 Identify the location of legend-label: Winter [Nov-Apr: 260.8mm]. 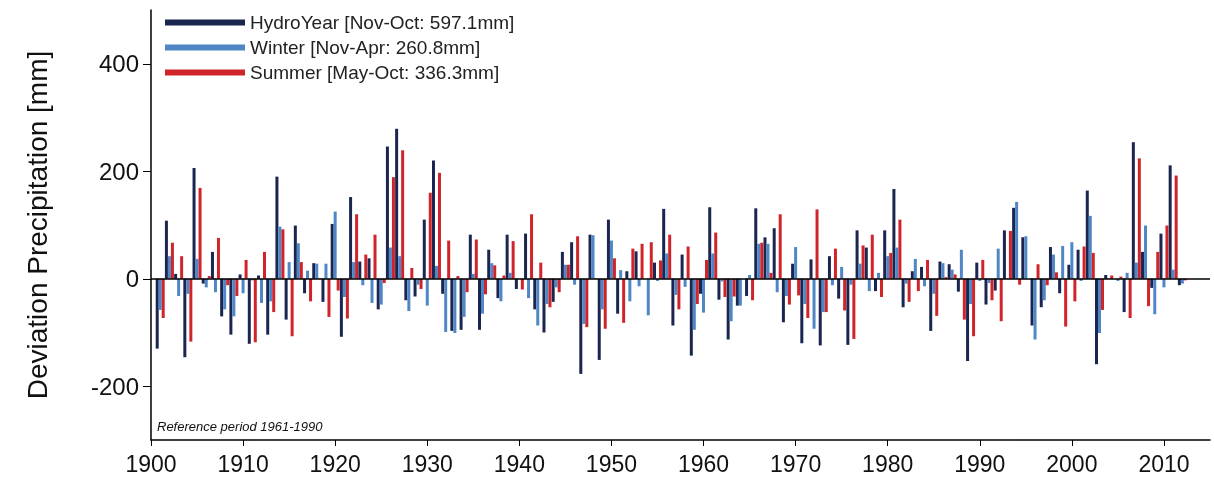
(365, 47).